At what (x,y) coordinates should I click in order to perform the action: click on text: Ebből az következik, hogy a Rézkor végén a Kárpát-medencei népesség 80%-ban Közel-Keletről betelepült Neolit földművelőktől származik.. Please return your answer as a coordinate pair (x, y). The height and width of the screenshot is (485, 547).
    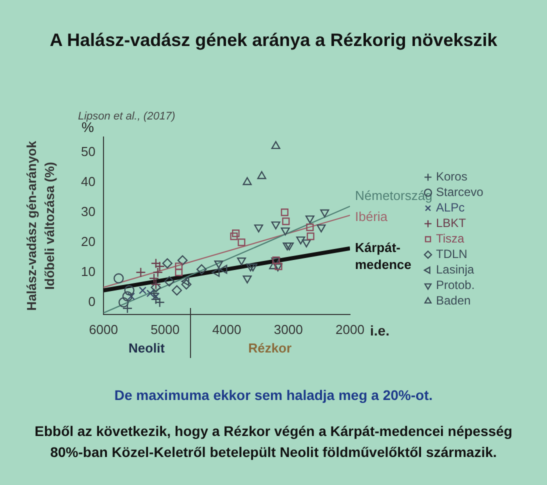
    Looking at the image, I should click on (274, 442).